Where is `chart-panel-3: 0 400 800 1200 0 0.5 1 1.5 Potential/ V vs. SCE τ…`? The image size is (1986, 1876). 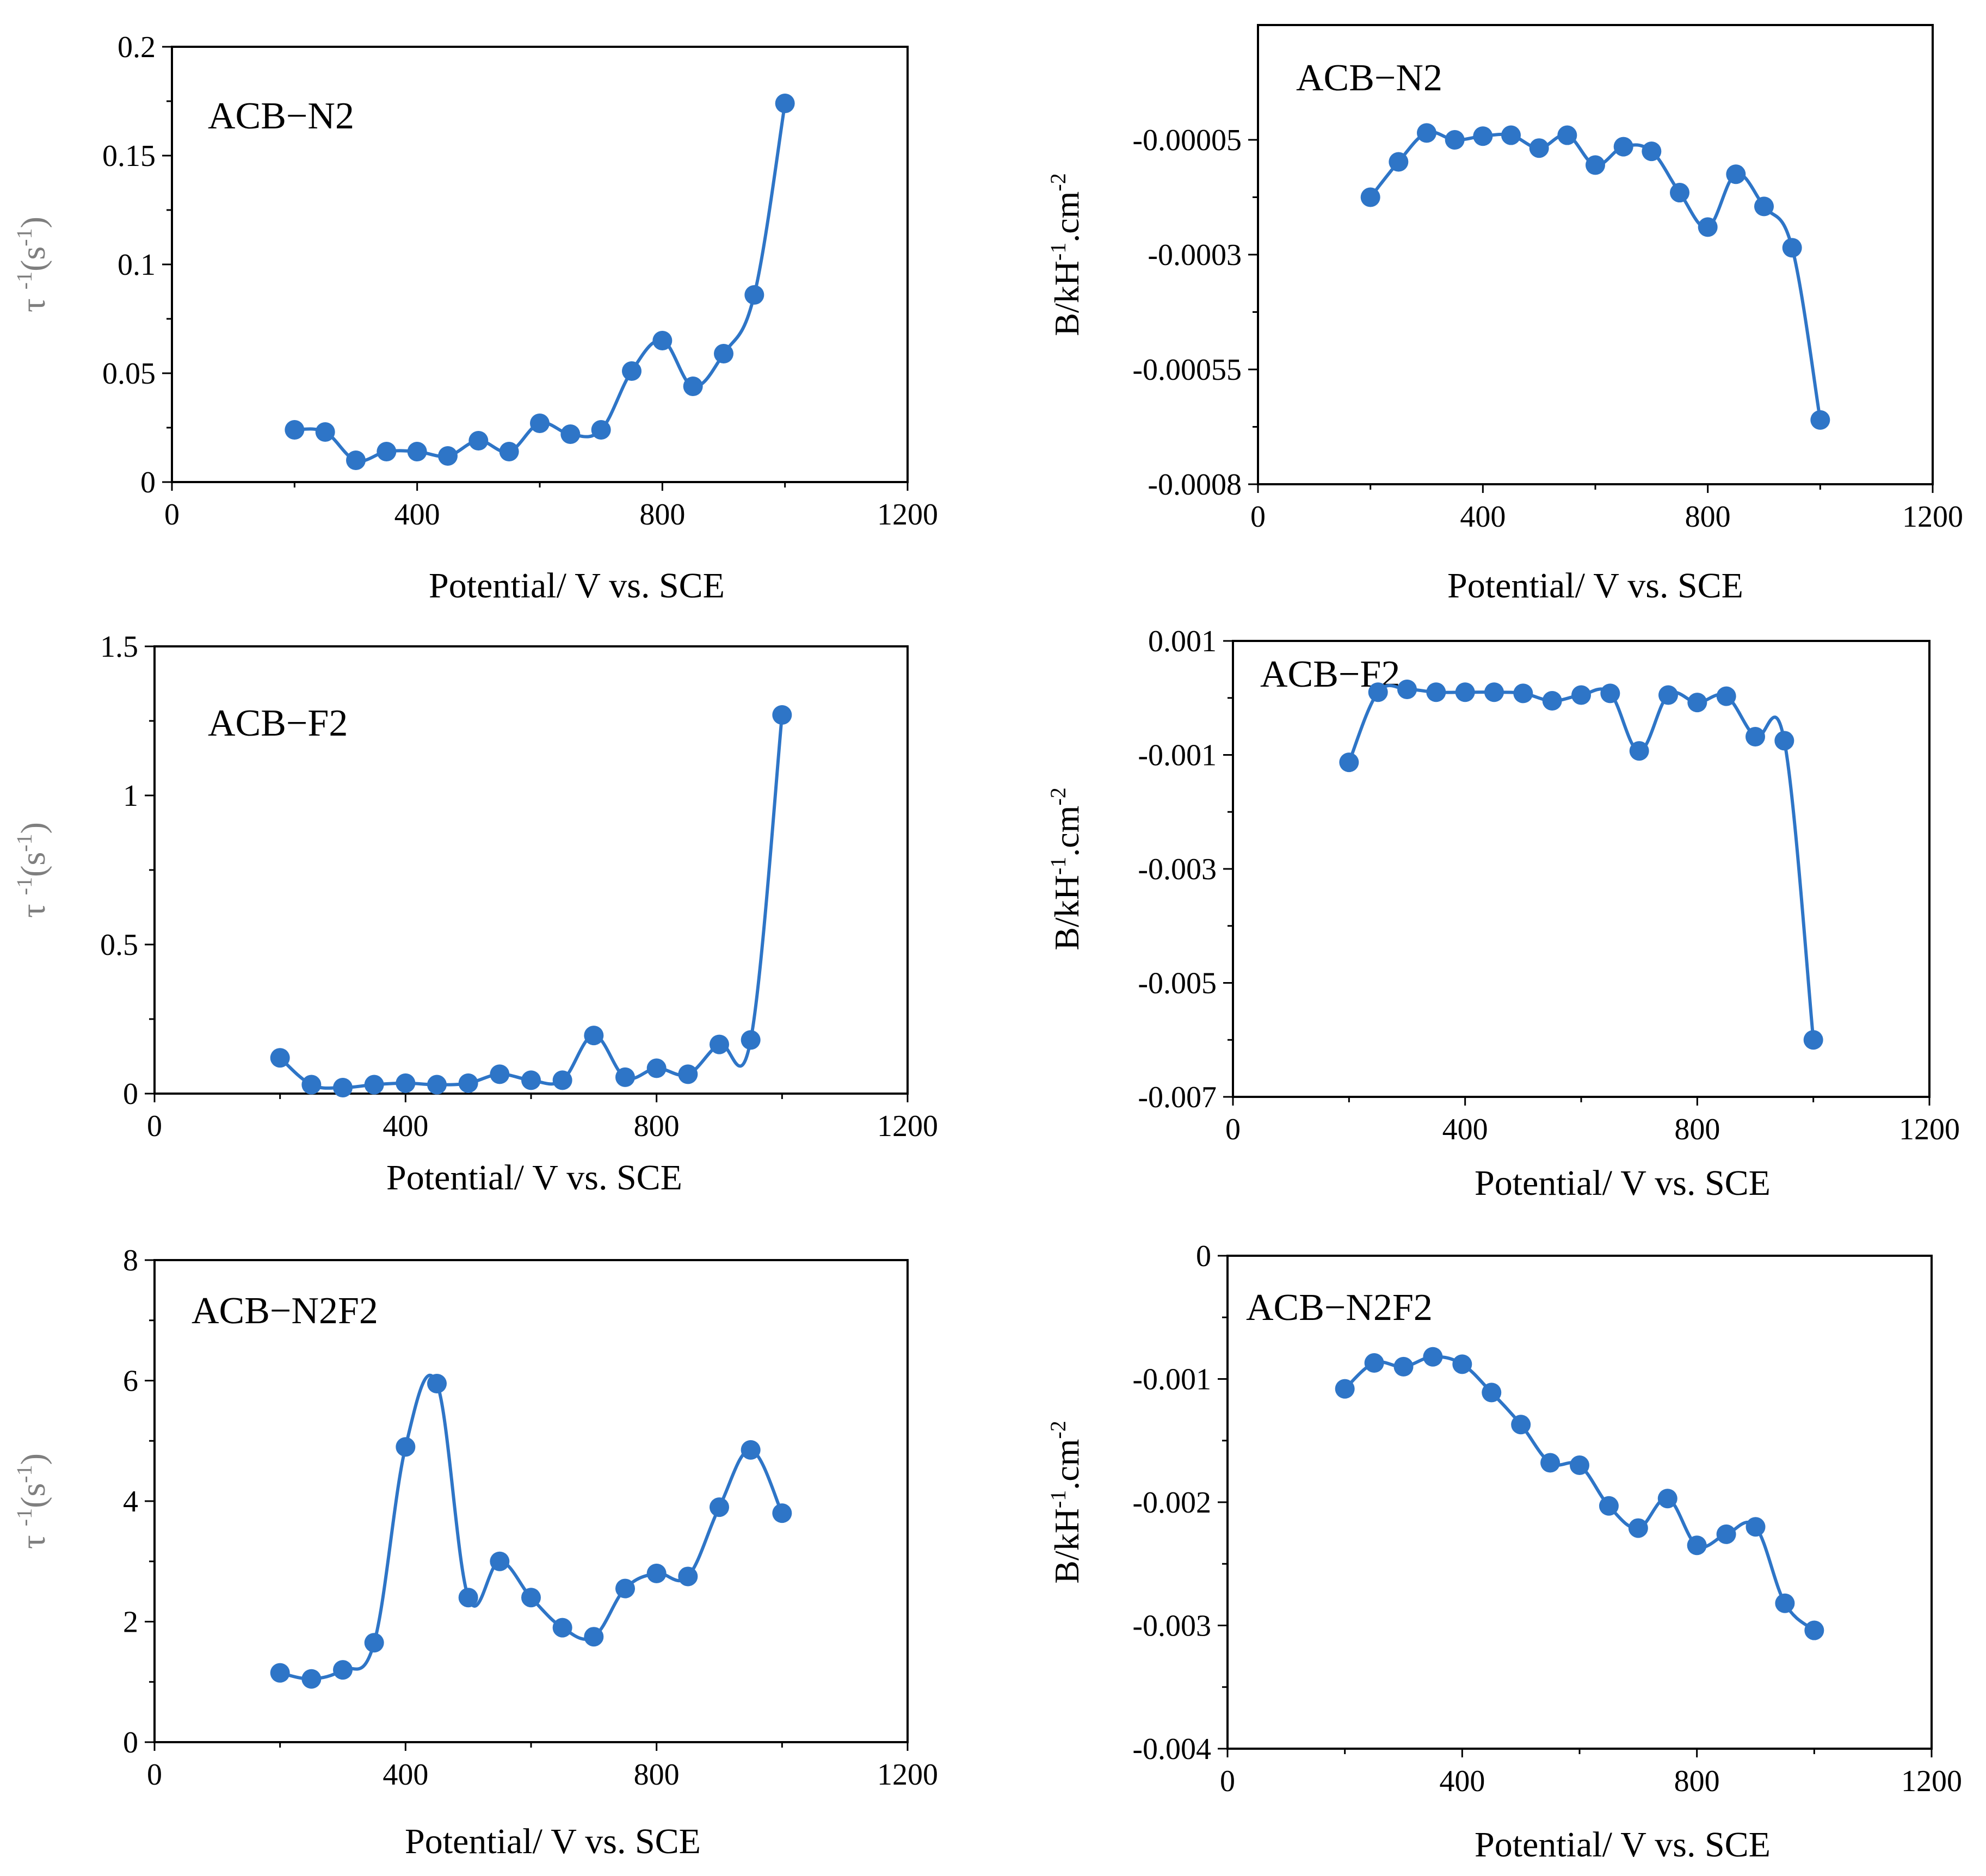
chart-panel-3: 0 400 800 1200 0 0.5 1 1.5 Potential/ V vs. SCE τ… is located at coordinates (475, 914).